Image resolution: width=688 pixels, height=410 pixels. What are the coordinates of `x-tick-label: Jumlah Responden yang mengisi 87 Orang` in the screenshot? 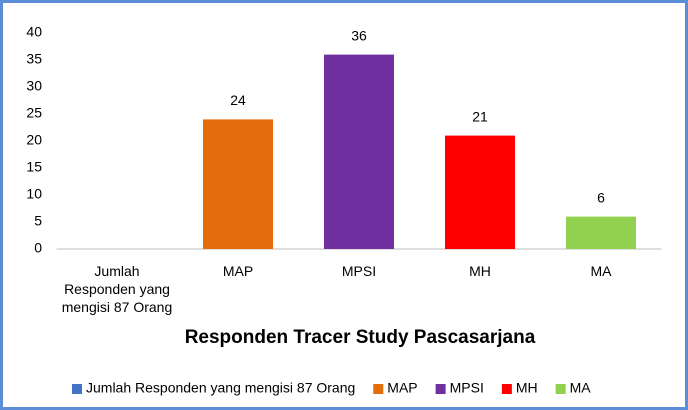 It's located at (117, 289).